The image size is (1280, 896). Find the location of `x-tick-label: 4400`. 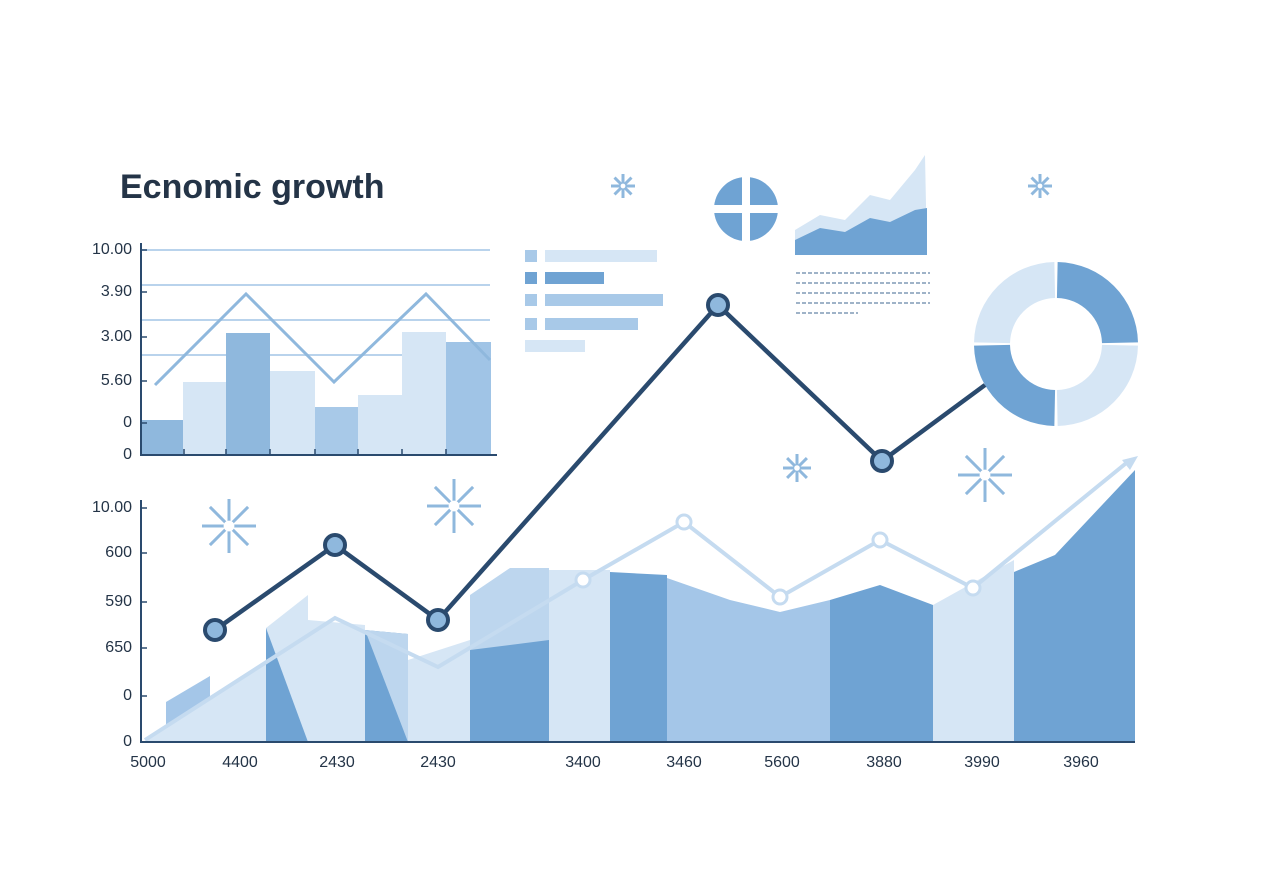

x-tick-label: 4400 is located at coordinates (240, 762).